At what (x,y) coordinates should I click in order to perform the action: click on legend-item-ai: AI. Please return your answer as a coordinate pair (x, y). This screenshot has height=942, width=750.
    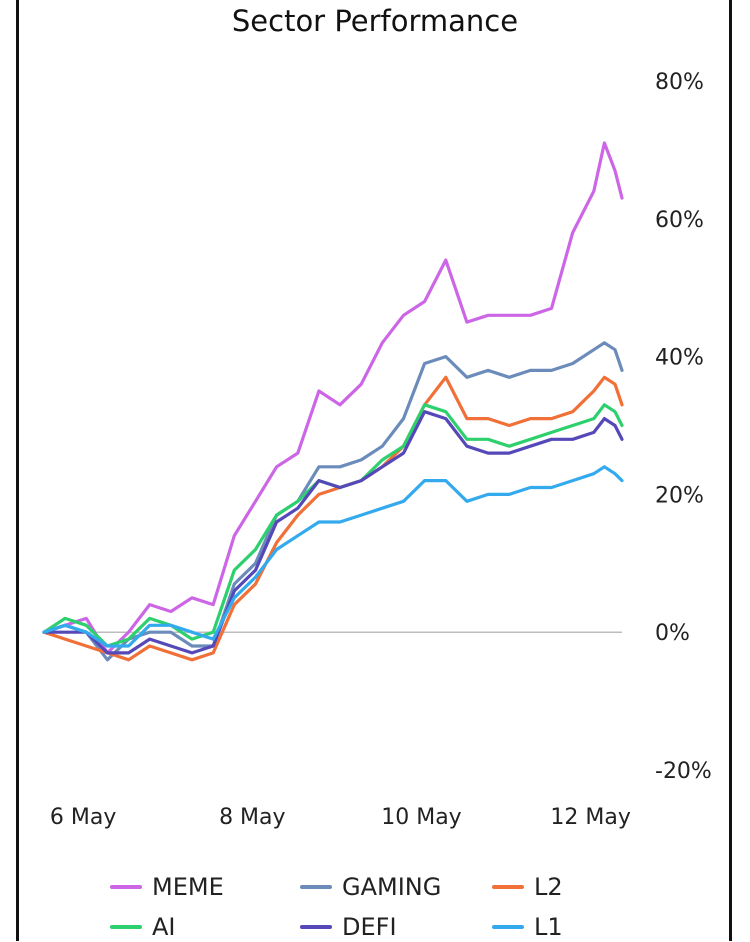
    Looking at the image, I should click on (143, 927).